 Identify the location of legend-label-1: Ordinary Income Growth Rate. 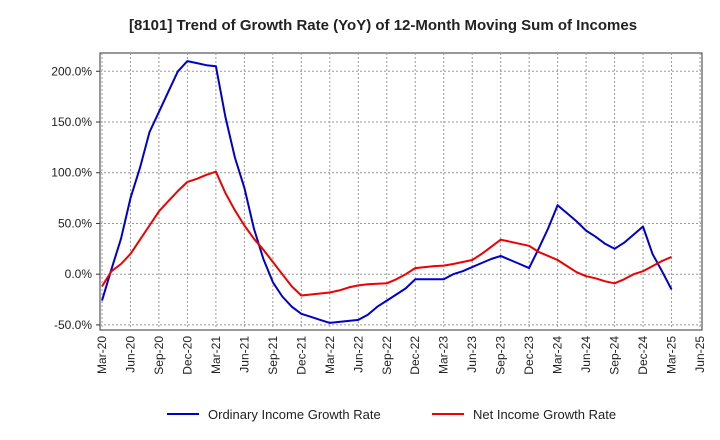
(294, 414).